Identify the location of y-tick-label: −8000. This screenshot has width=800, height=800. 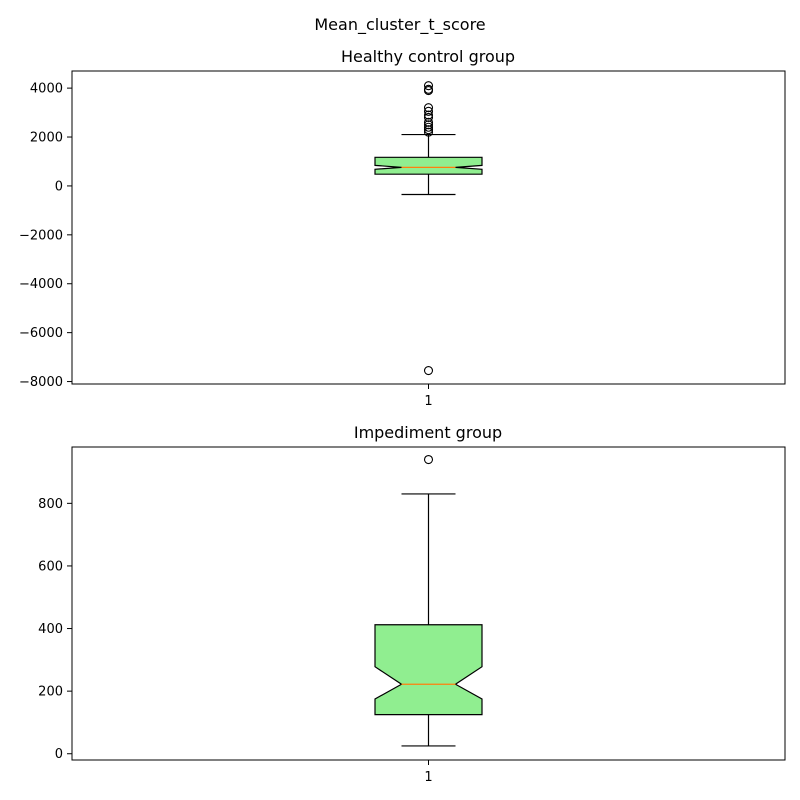
(41, 382).